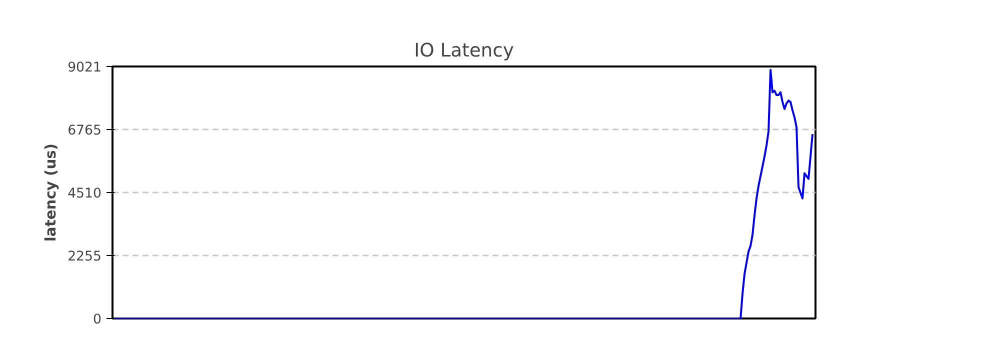 This screenshot has height=360, width=998. I want to click on y-tick-label: 9021, so click(85, 68).